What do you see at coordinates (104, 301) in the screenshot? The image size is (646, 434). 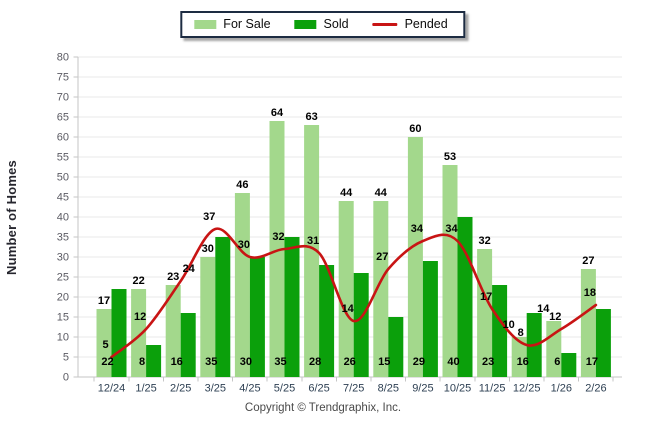 I see `for-sale-value-label: 17` at bounding box center [104, 301].